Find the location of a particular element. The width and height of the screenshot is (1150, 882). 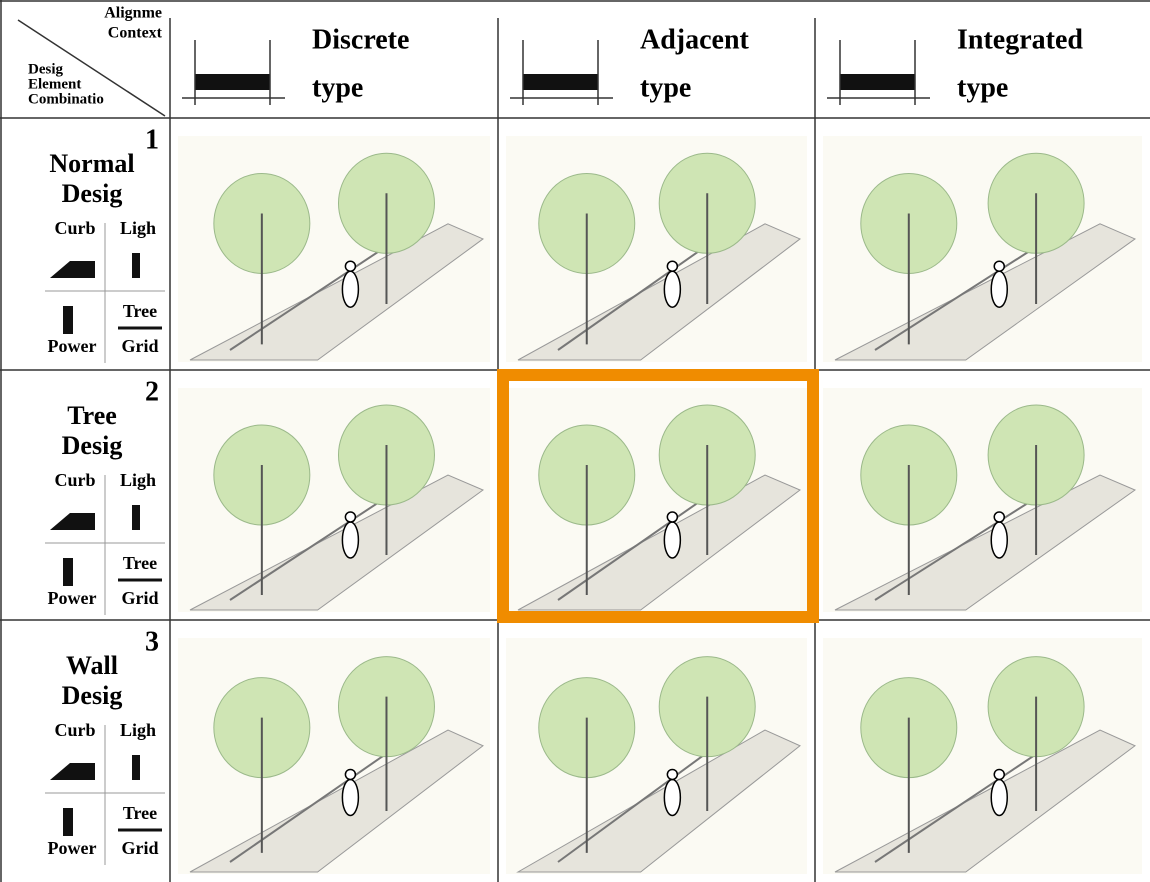

row-number: 2 is located at coordinates (152, 391).